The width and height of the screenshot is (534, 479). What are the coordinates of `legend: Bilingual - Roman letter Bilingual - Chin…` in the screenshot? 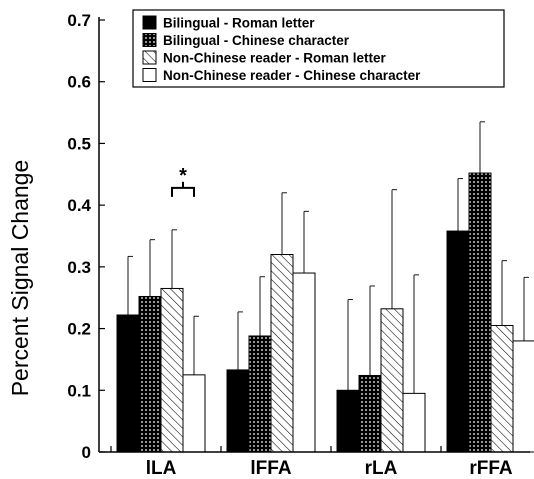 It's located at (318, 48).